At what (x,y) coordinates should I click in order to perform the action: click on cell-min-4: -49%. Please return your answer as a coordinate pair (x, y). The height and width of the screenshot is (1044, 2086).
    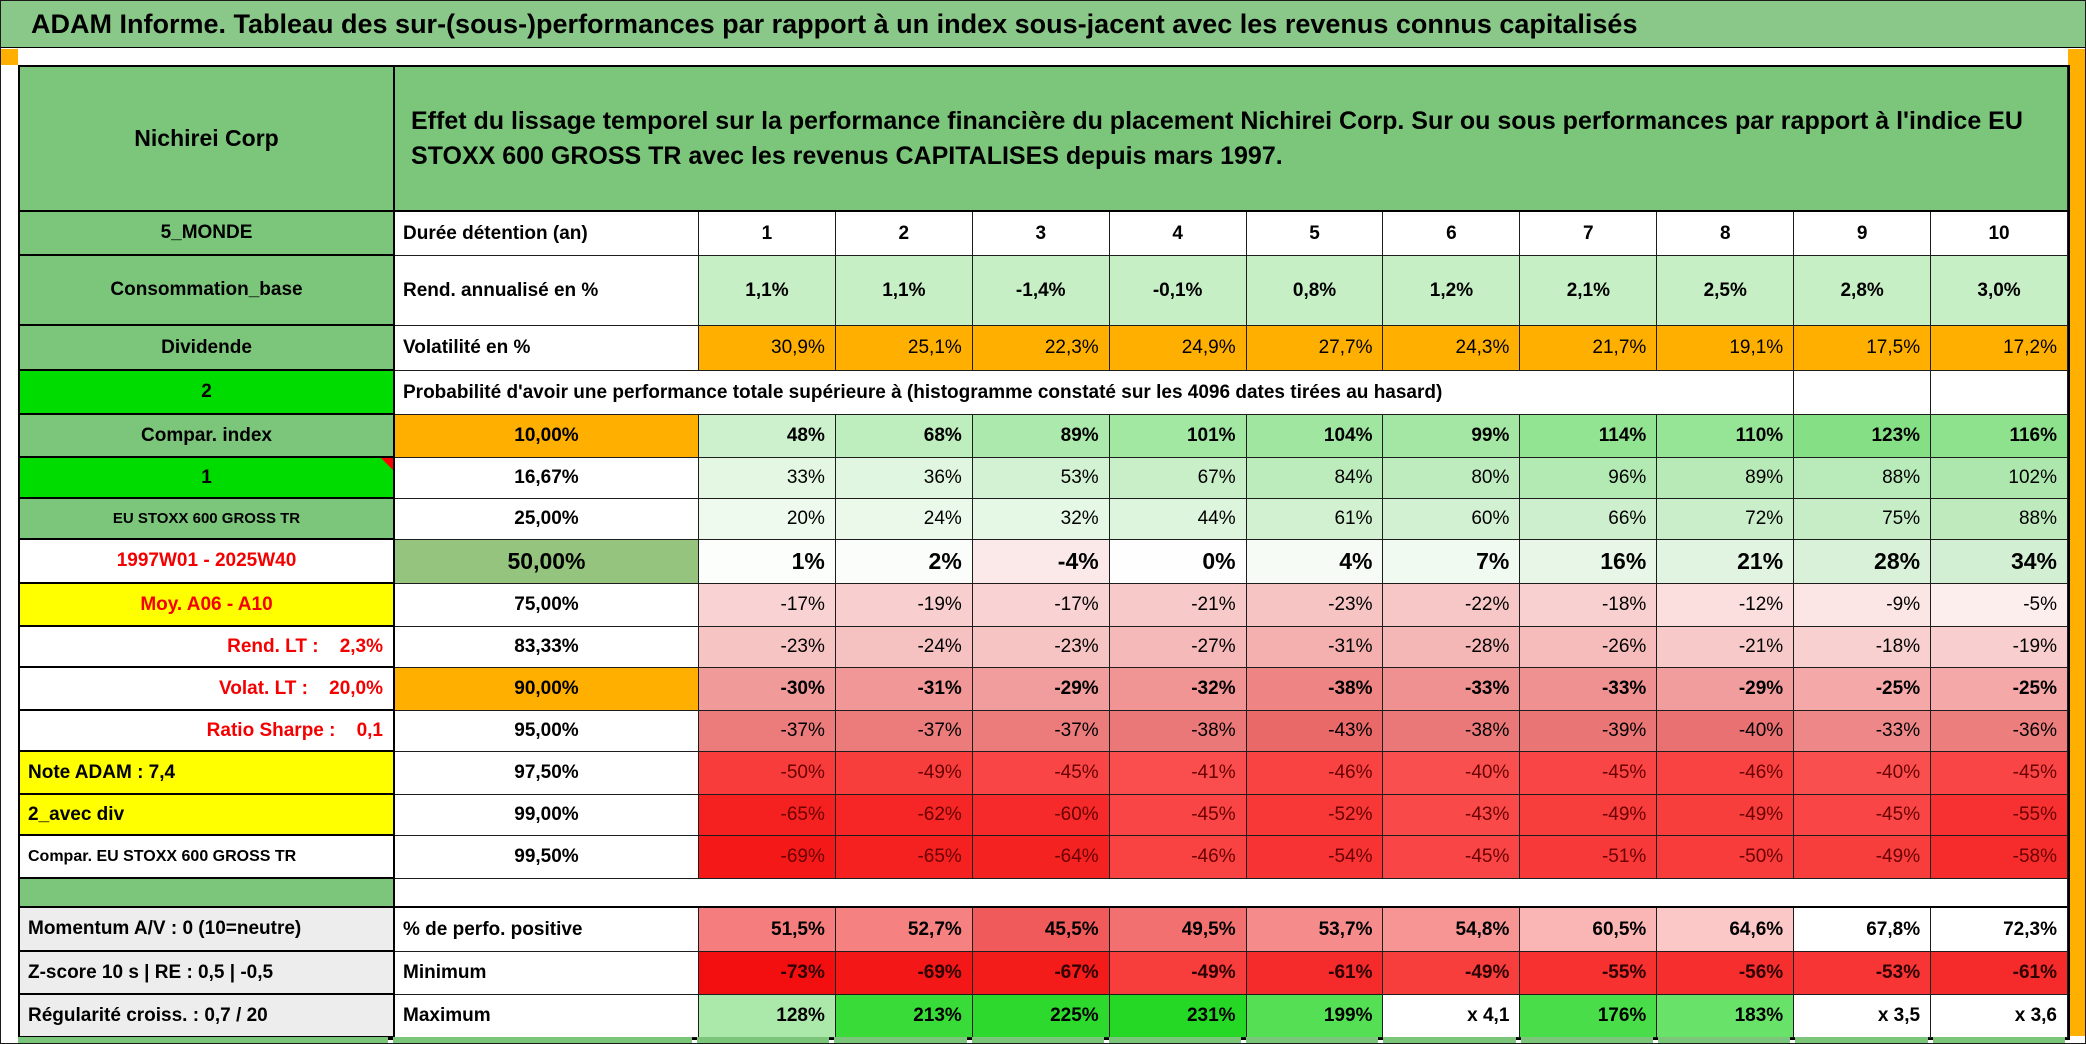
    Looking at the image, I should click on (1178, 973).